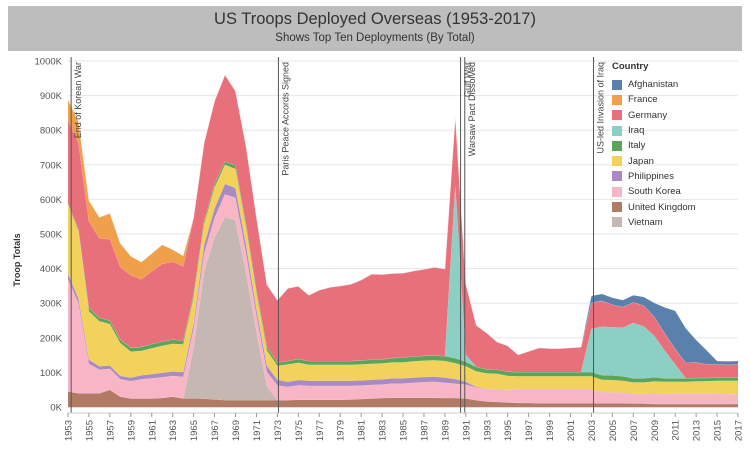 Image resolution: width=750 pixels, height=459 pixels. I want to click on legend-label: Iraq, so click(636, 131).